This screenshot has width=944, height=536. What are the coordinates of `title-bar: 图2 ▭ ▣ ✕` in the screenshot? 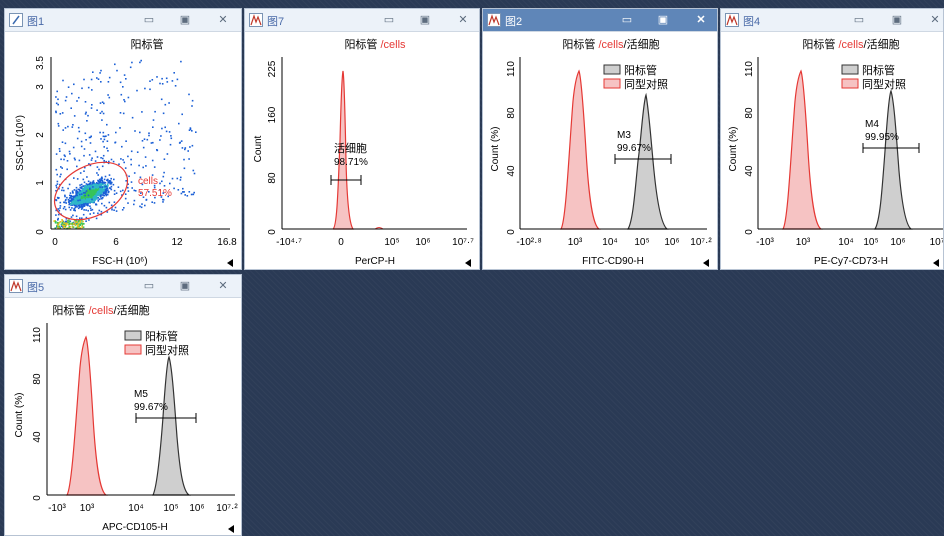 It's located at (600, 20).